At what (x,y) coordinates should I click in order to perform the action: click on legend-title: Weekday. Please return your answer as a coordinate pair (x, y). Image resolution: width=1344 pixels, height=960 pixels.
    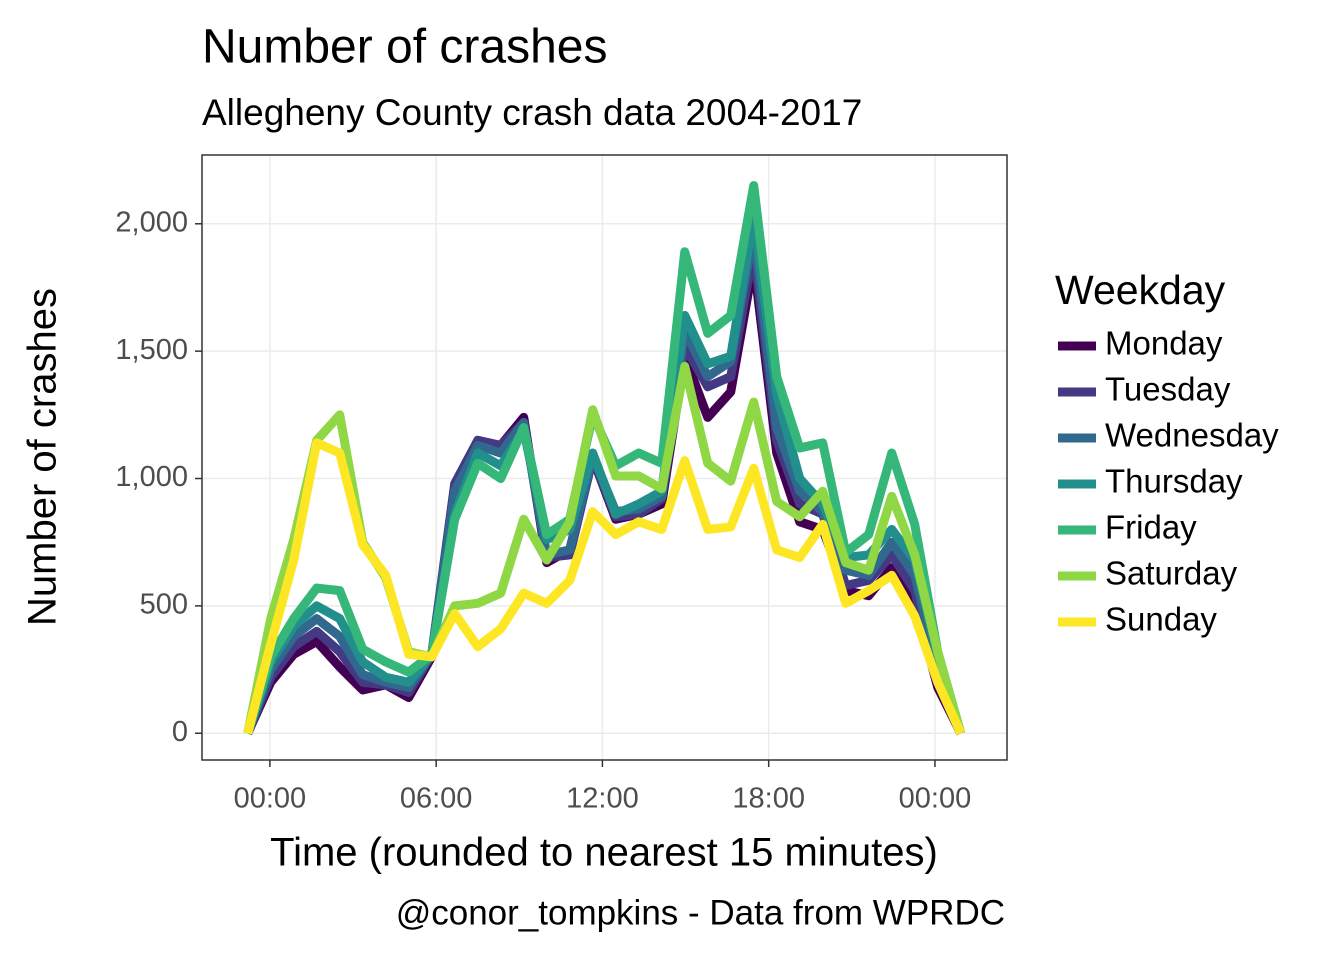
    Looking at the image, I should click on (1140, 290).